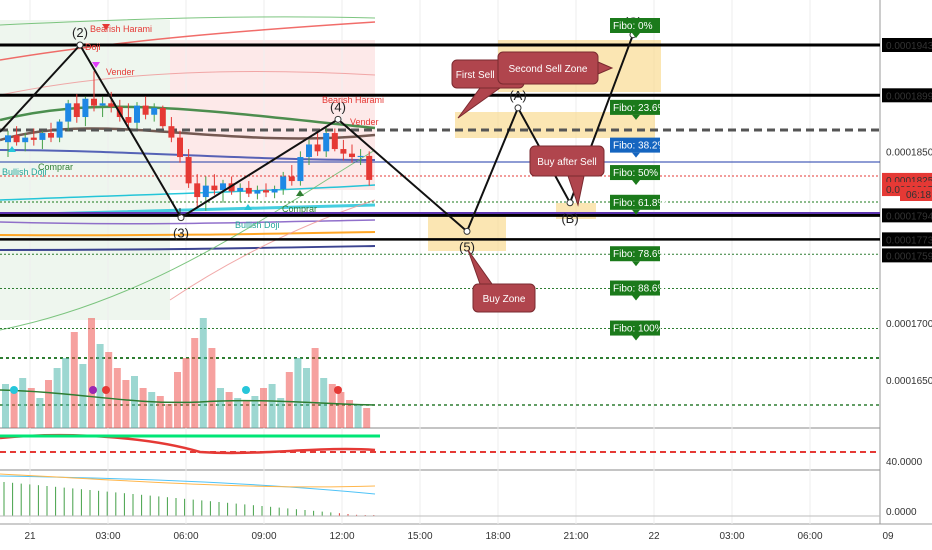 This screenshot has height=550, width=932. Describe the element at coordinates (517, 95) in the screenshot. I see `wave-label: (A)` at that location.